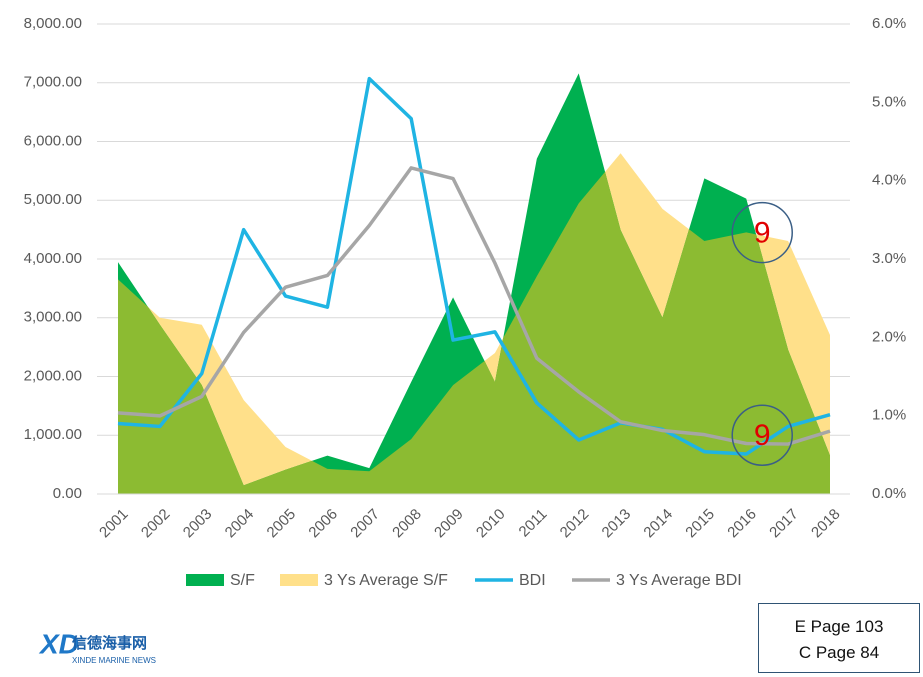 The height and width of the screenshot is (677, 923). What do you see at coordinates (53, 434) in the screenshot?
I see `y-tick-label: 1,000.00` at bounding box center [53, 434].